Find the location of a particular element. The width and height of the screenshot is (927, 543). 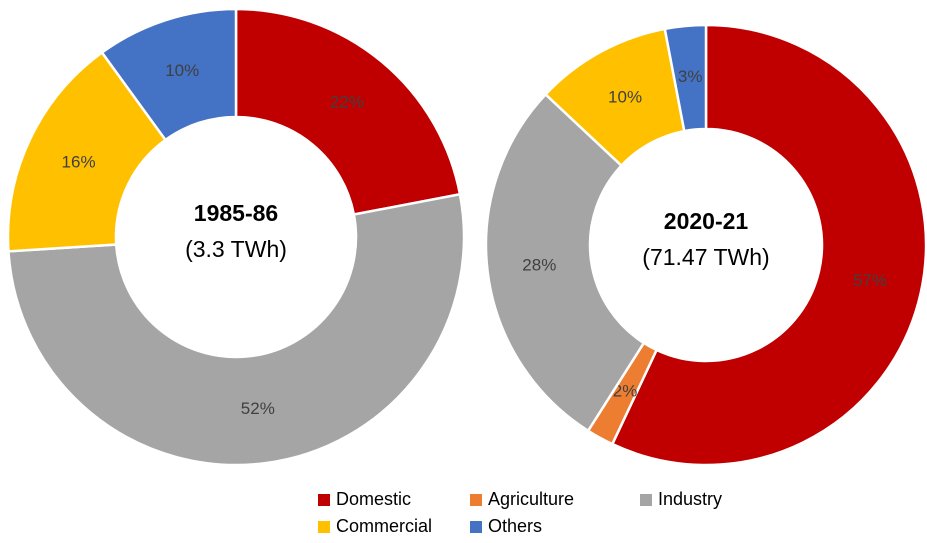

center-title: 2020-21 is located at coordinates (706, 221).